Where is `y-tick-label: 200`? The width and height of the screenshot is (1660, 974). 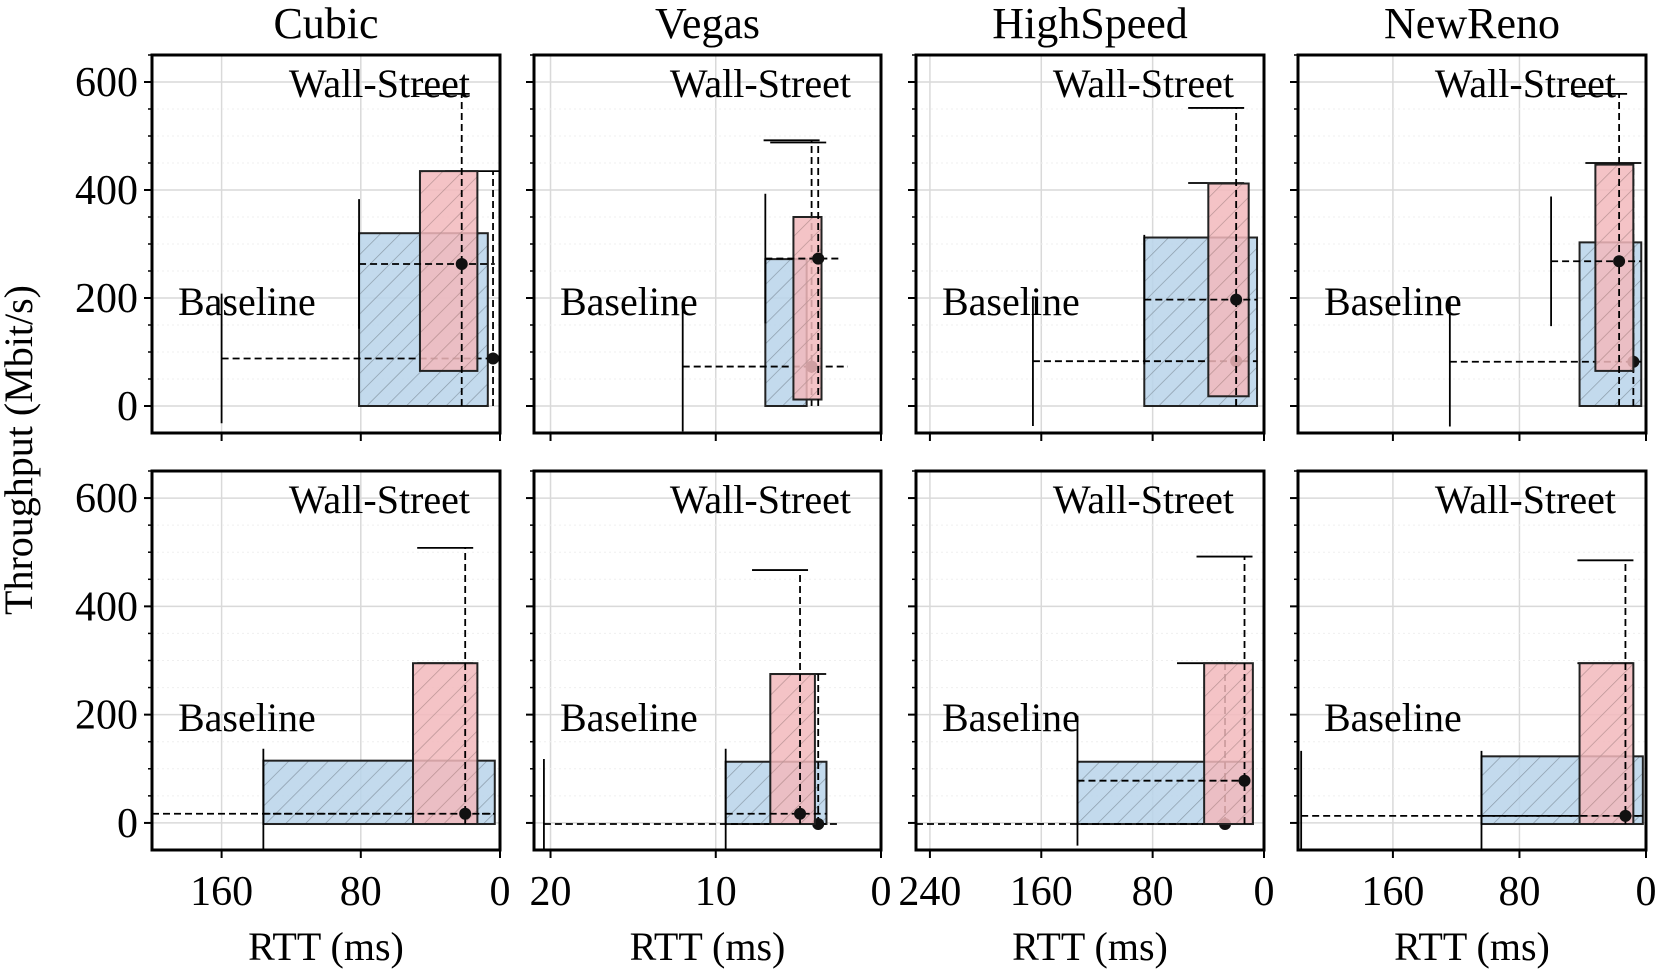
y-tick-label: 200 is located at coordinates (106, 299).